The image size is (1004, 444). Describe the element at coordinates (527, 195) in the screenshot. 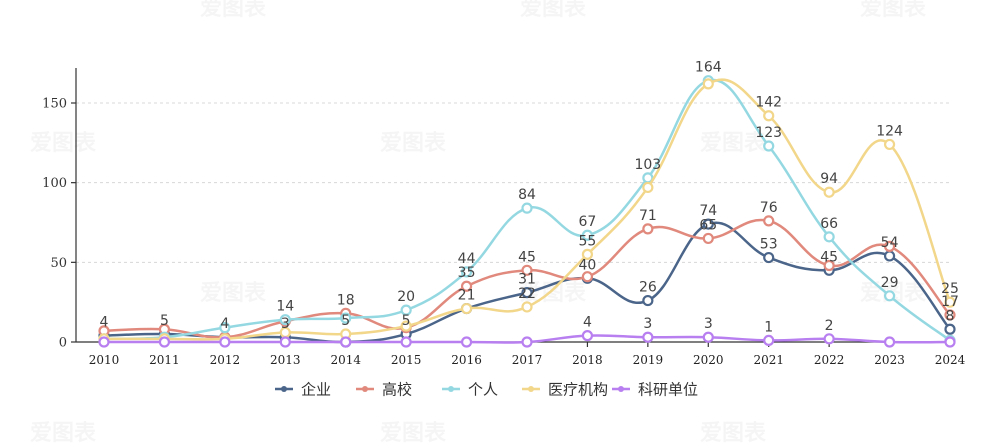

I see `data-label: 84` at that location.